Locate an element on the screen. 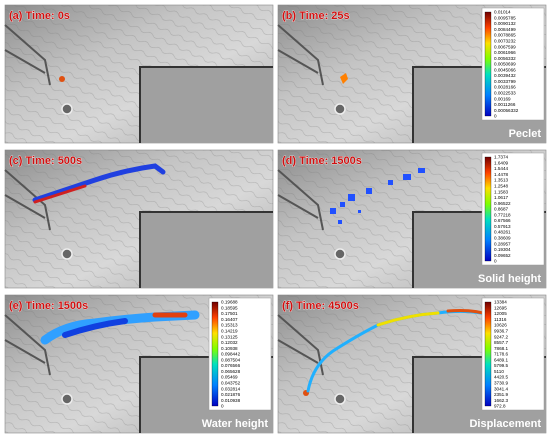 This screenshot has height=437, width=550. colorbar-label: 0.0028166 is located at coordinates (505, 87).